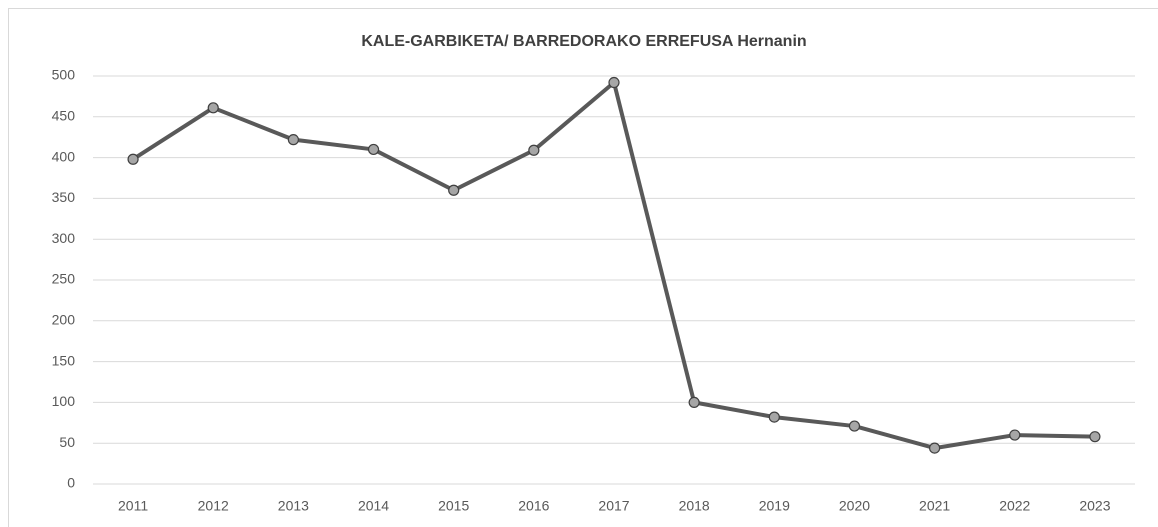 The width and height of the screenshot is (1158, 527). Describe the element at coordinates (67, 442) in the screenshot. I see `y-tick-label: 50` at that location.